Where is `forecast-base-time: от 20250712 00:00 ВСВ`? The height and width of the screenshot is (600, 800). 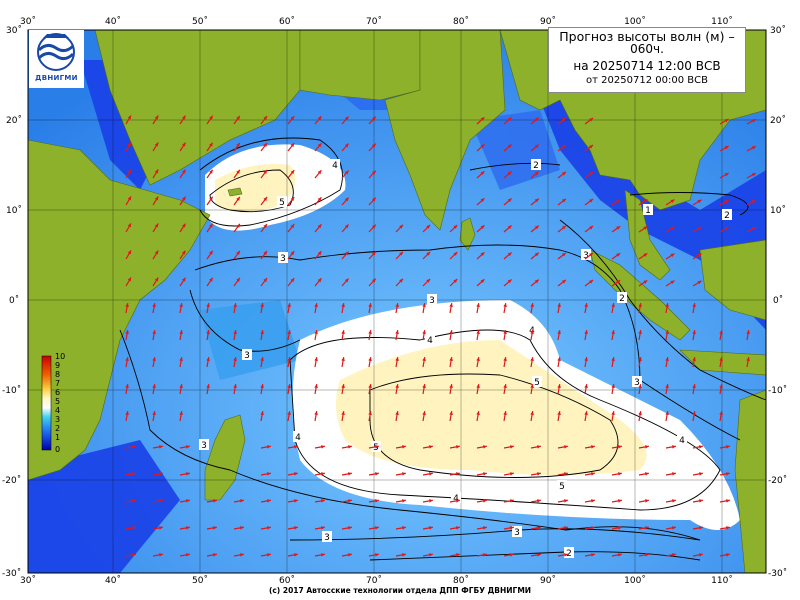
forecast-base-time: от 20250712 00:00 ВСВ is located at coordinates (647, 80).